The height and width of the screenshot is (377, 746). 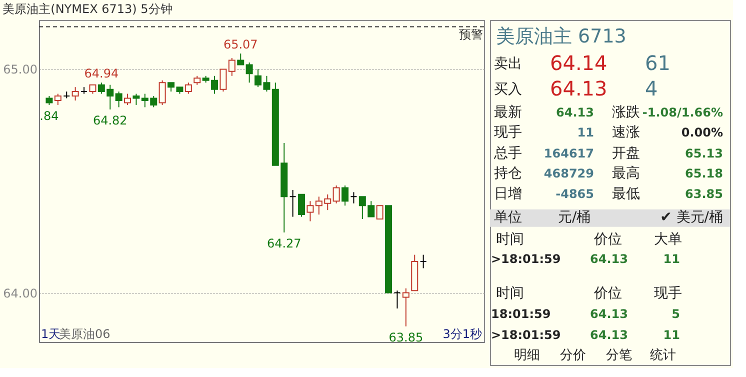 I want to click on text: 分笔, so click(x=619, y=355).